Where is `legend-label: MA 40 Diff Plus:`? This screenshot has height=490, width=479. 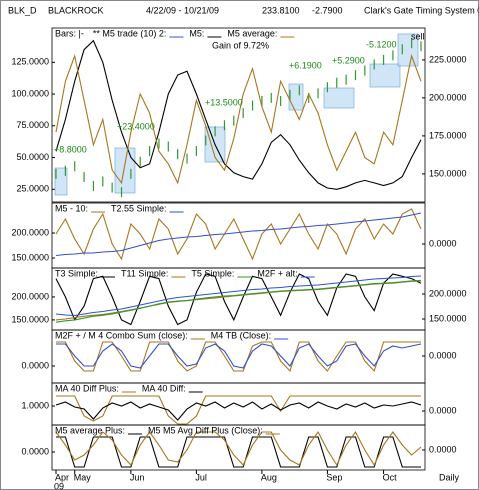
legend-label: MA 40 Diff Plus: is located at coordinates (87, 388).